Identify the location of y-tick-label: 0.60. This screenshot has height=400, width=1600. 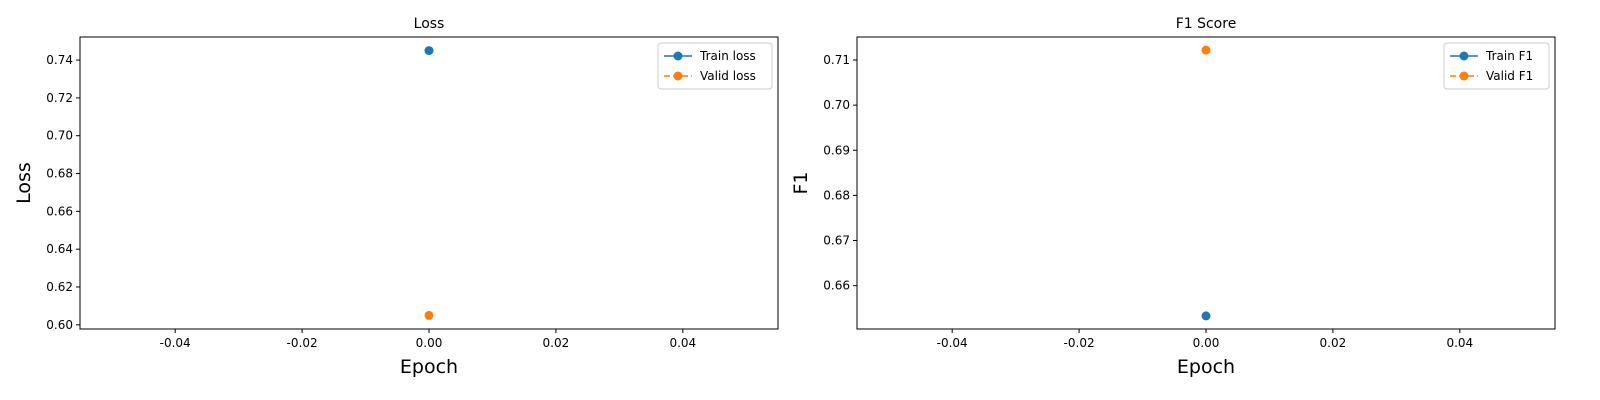
(59, 325).